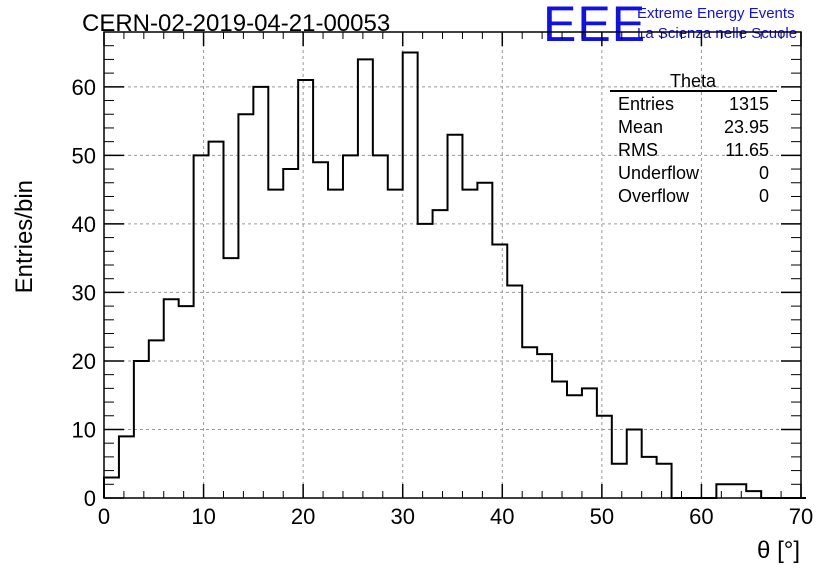 This screenshot has height=572, width=836. Describe the element at coordinates (602, 516) in the screenshot. I see `x-tick-label: 50` at that location.